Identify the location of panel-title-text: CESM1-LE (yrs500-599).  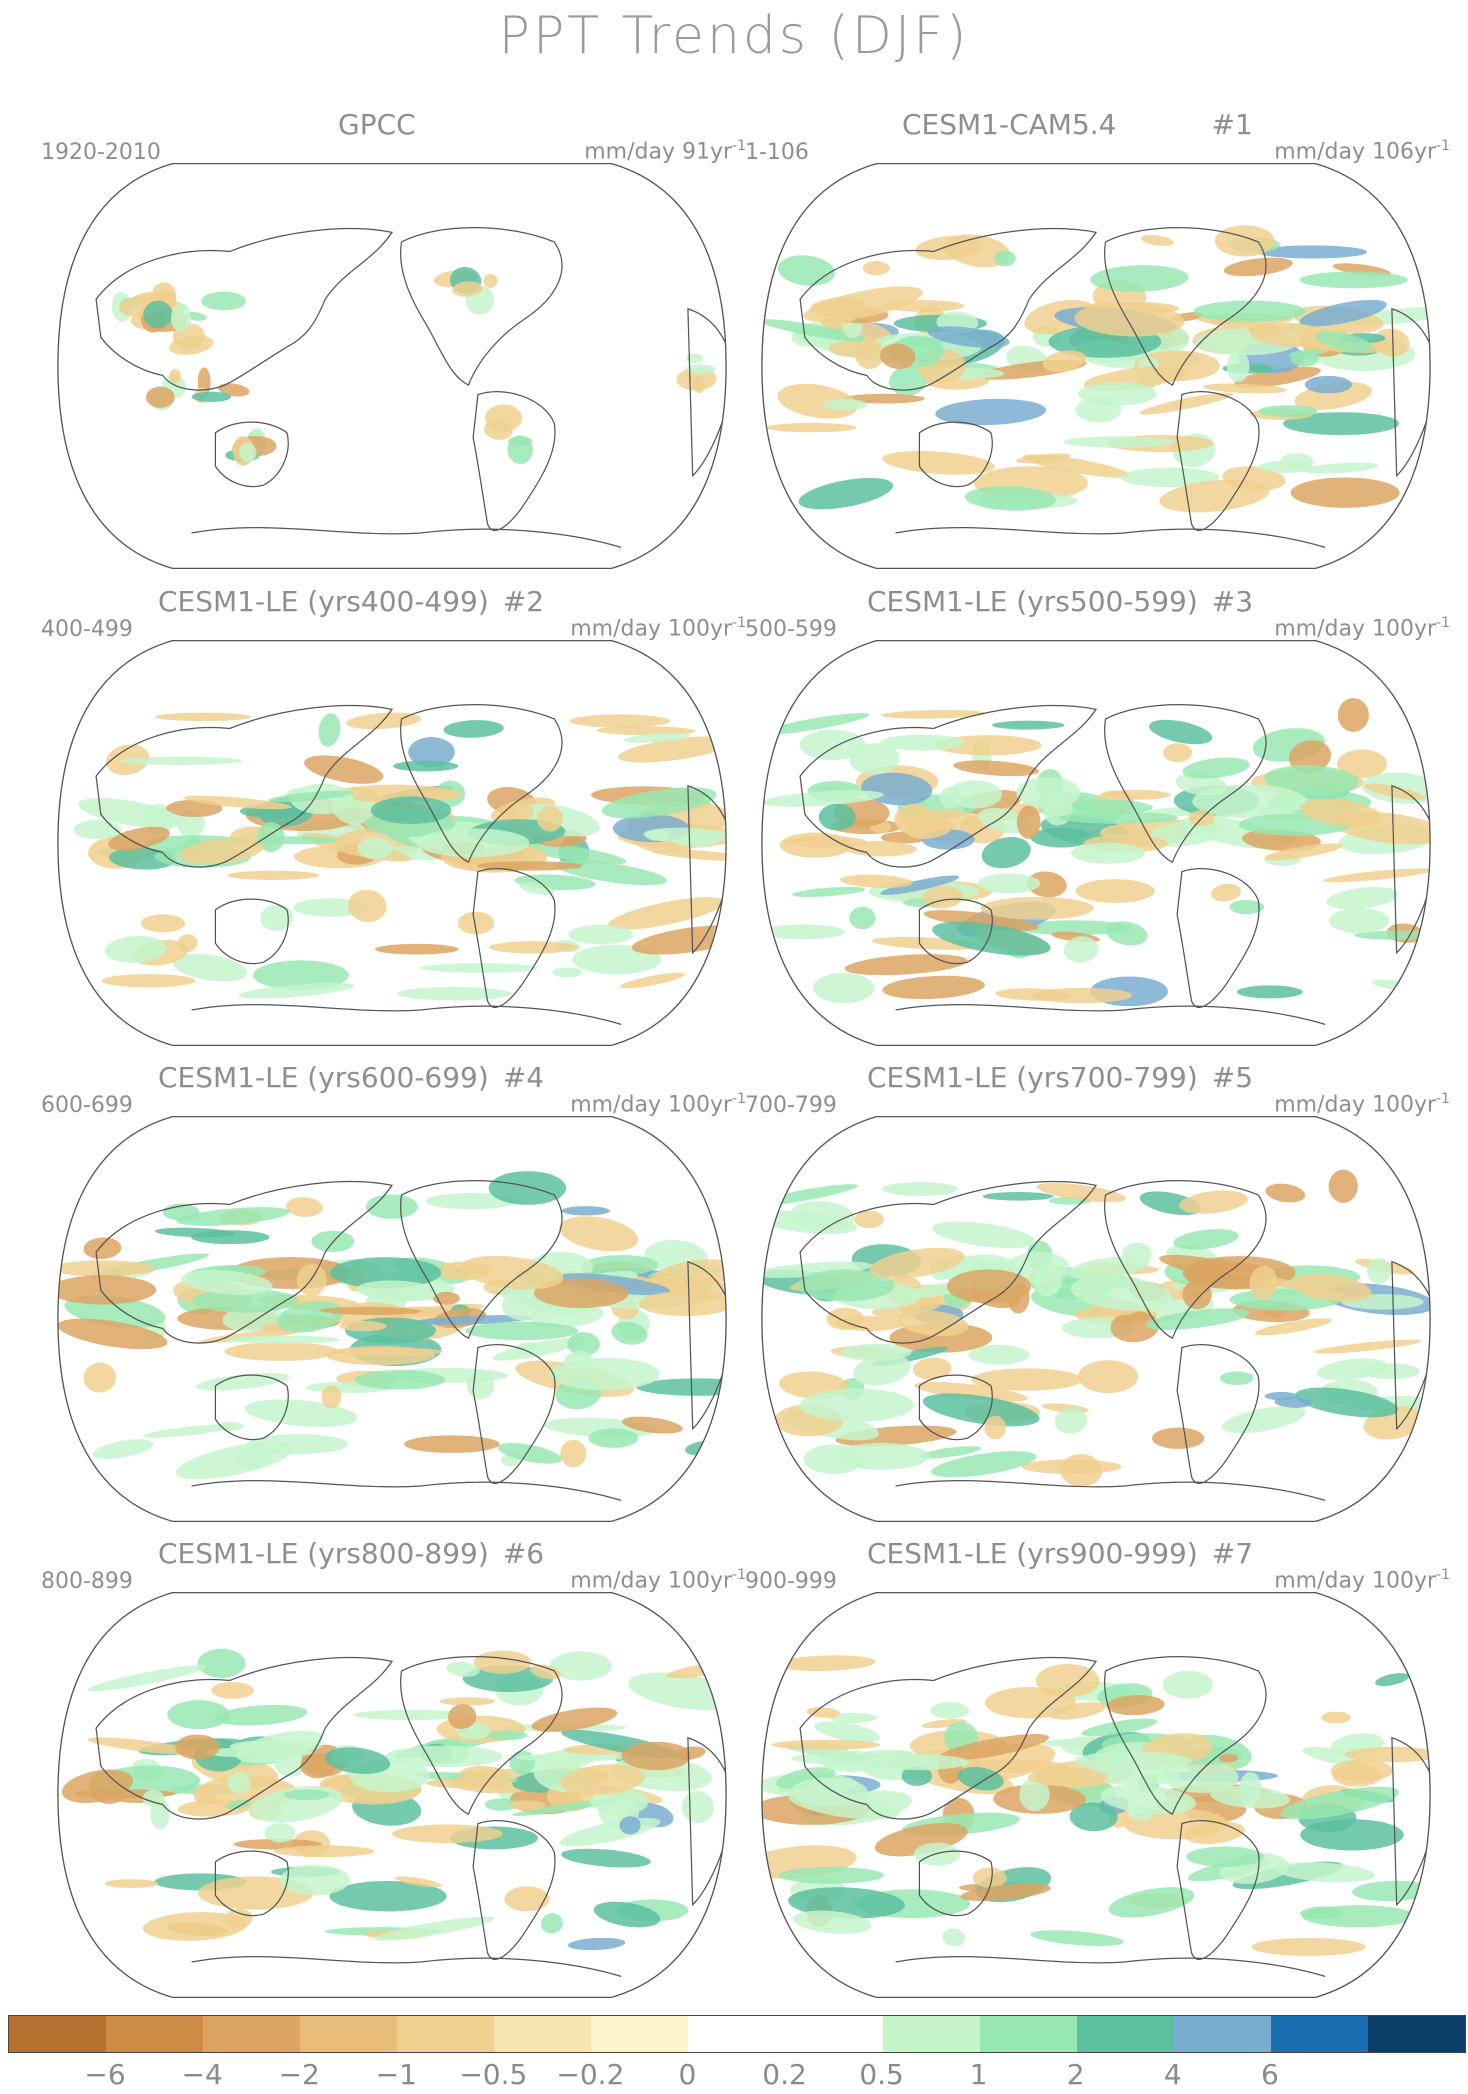
(1032, 601).